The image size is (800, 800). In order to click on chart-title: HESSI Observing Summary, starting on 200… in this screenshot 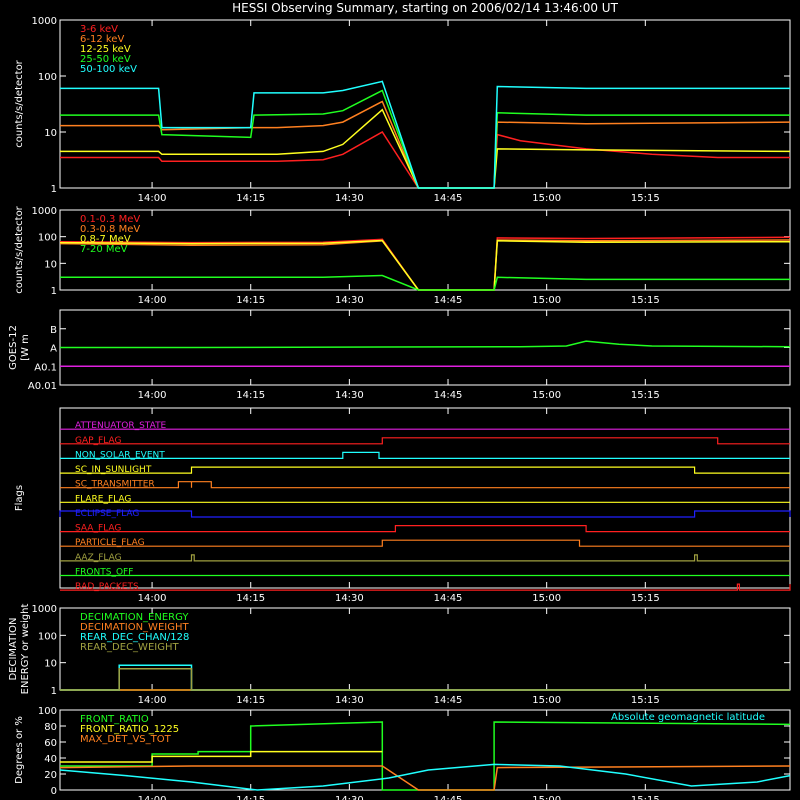, I will do `click(425, 8)`.